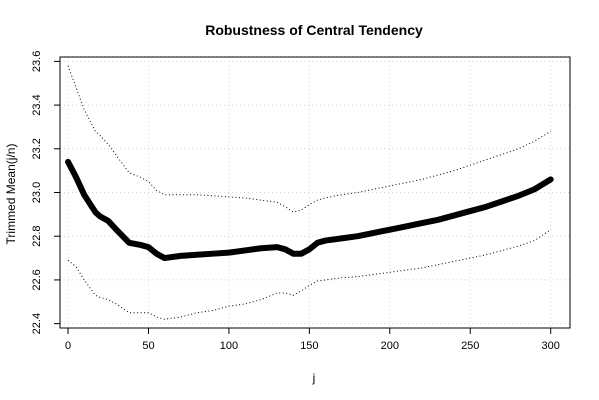 The height and width of the screenshot is (400, 599). Describe the element at coordinates (11, 194) in the screenshot. I see `y-axis-label: Trimmed Mean(j/n)` at that location.